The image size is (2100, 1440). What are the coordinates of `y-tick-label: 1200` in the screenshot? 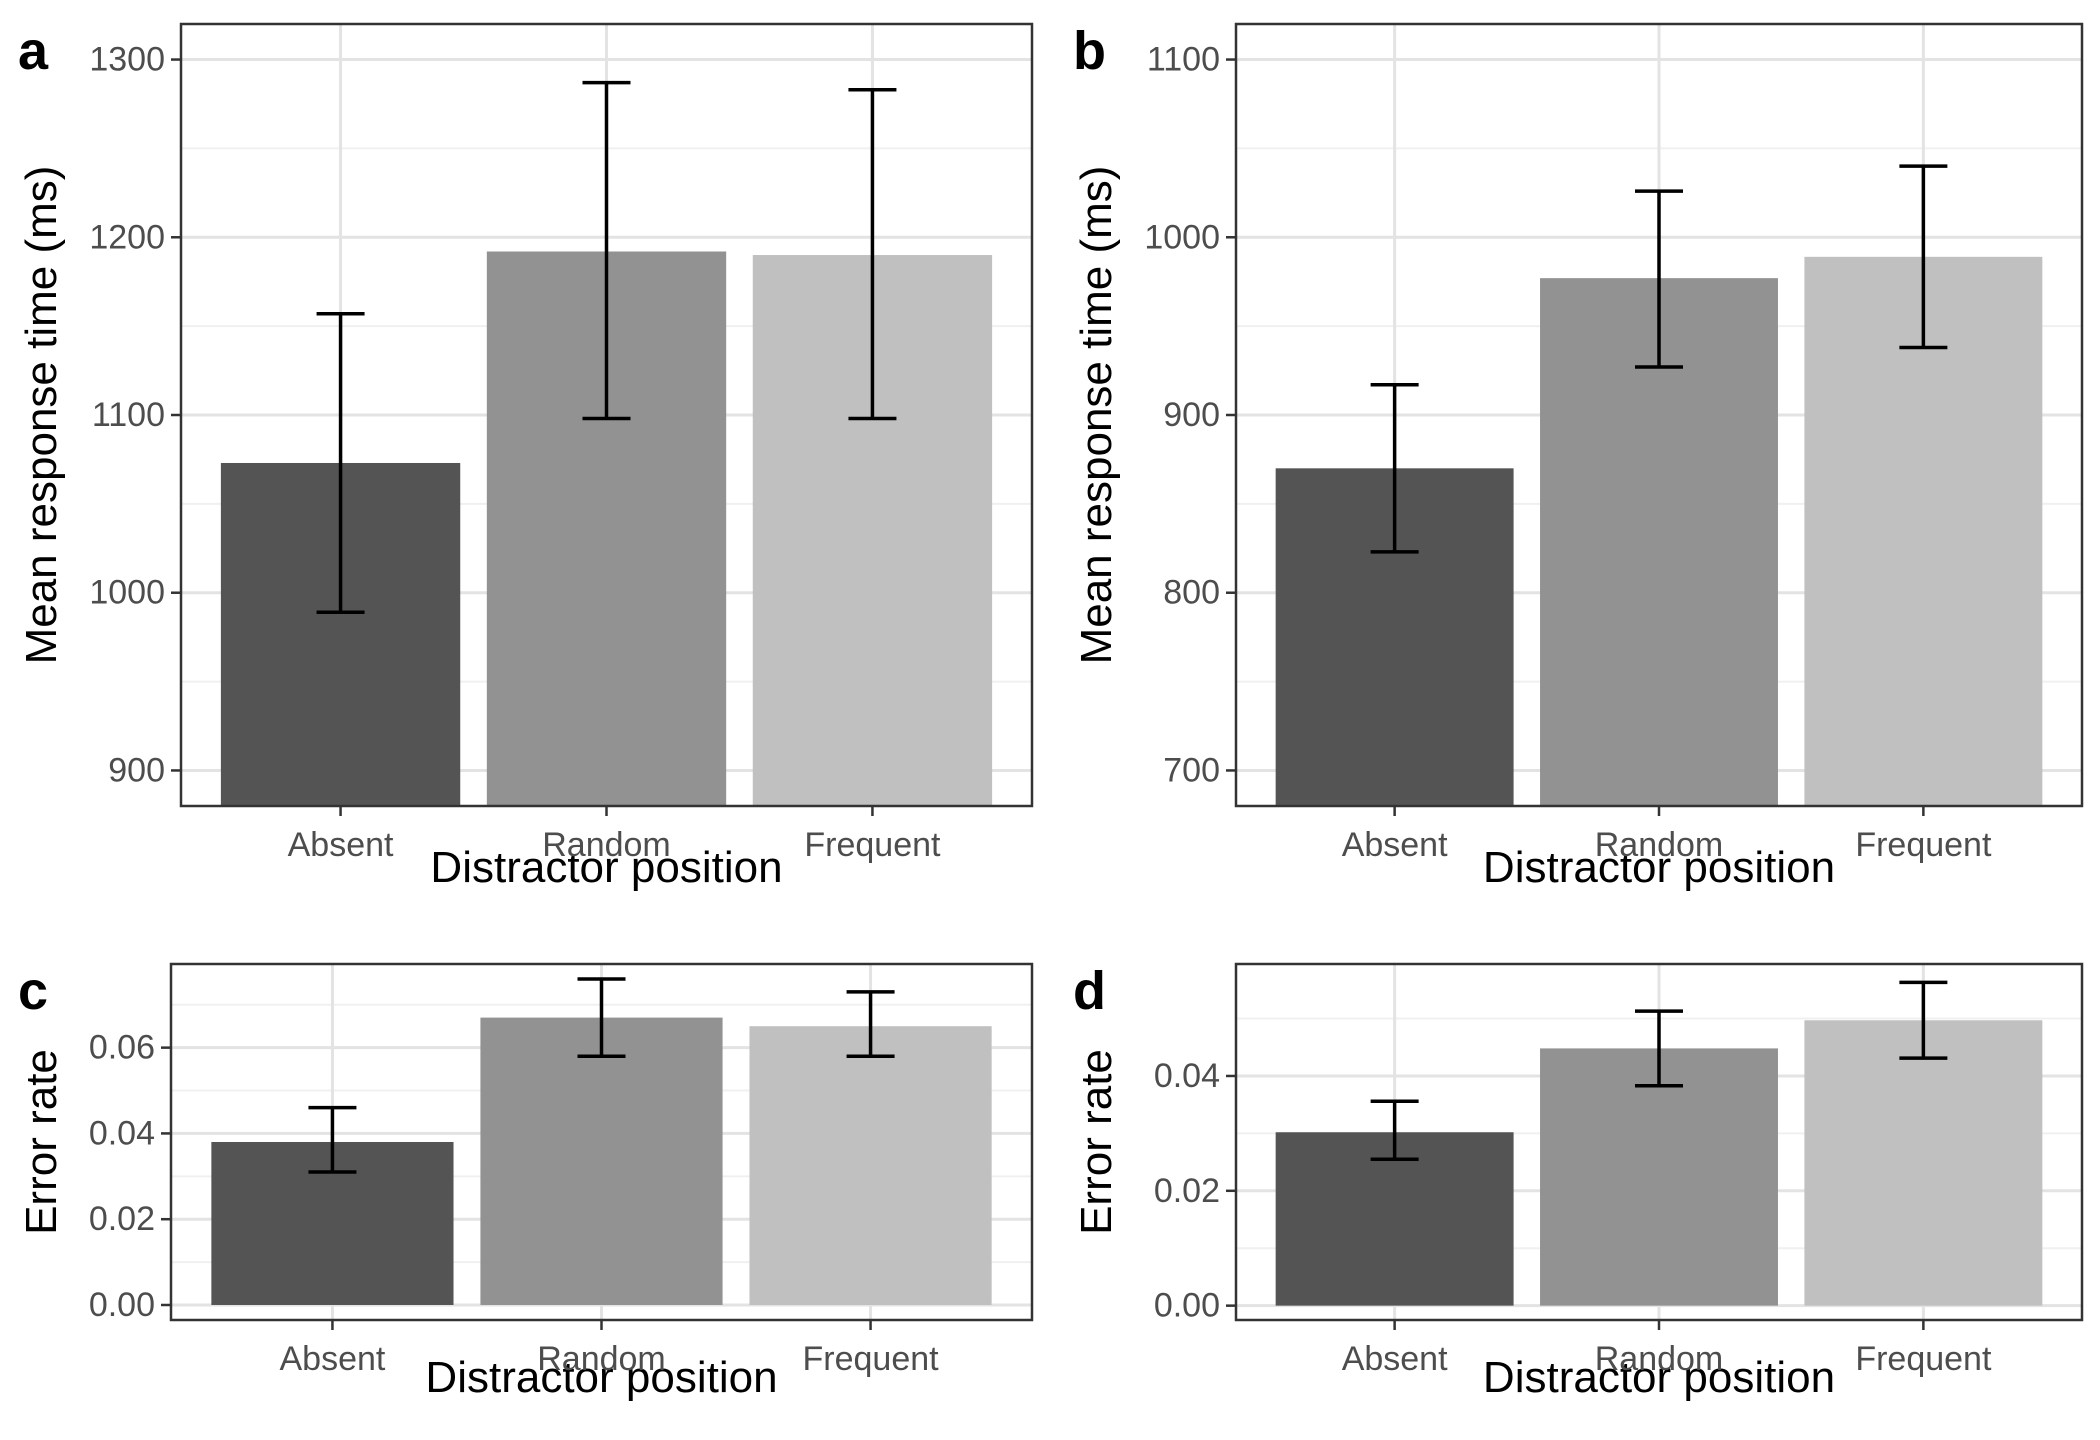 It's located at (127, 237).